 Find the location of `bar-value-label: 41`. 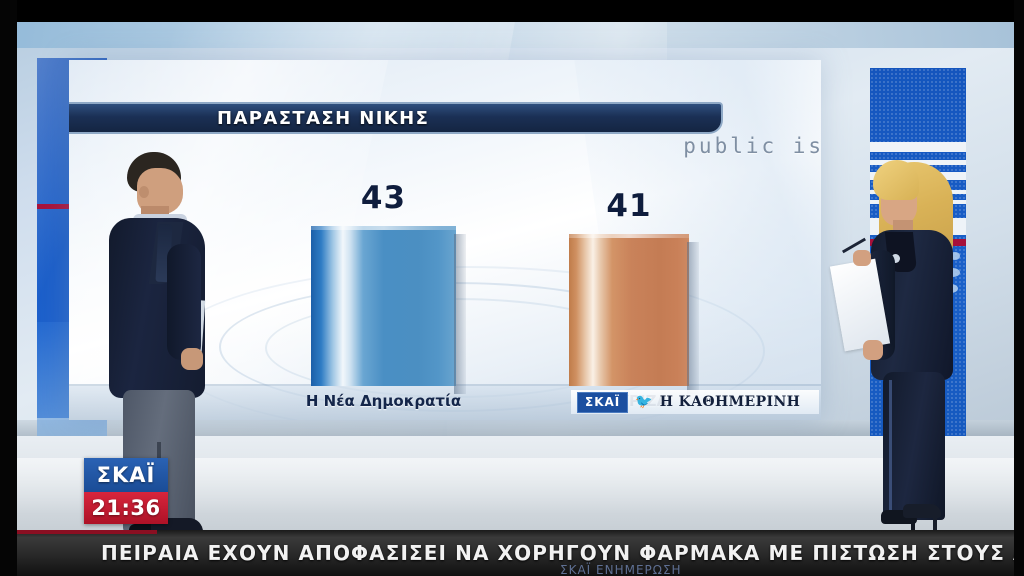

bar-value-label: 41 is located at coordinates (629, 206).